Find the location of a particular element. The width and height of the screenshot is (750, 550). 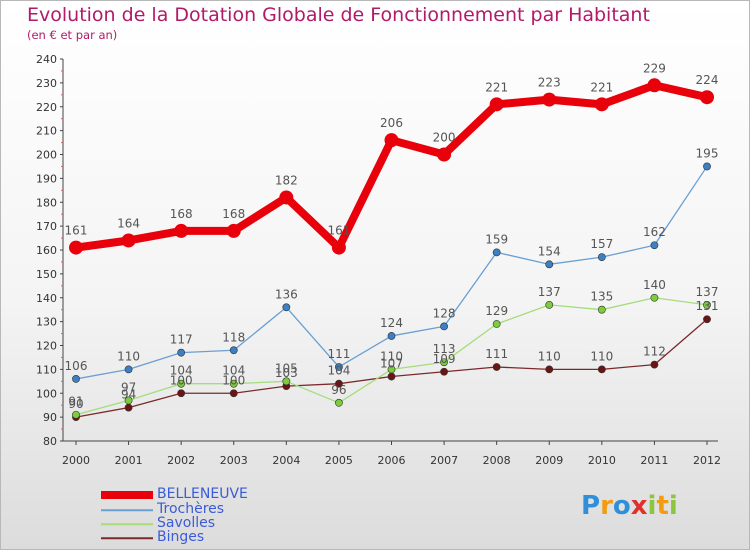

legend-label: Binges is located at coordinates (181, 537).